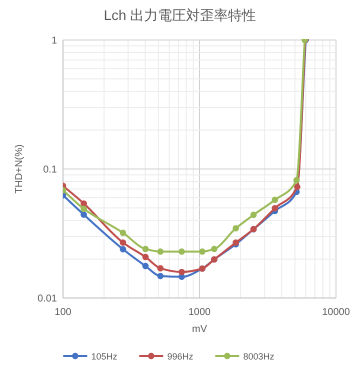 The width and height of the screenshot is (360, 373). I want to click on legend-label: 996Hz, so click(180, 357).